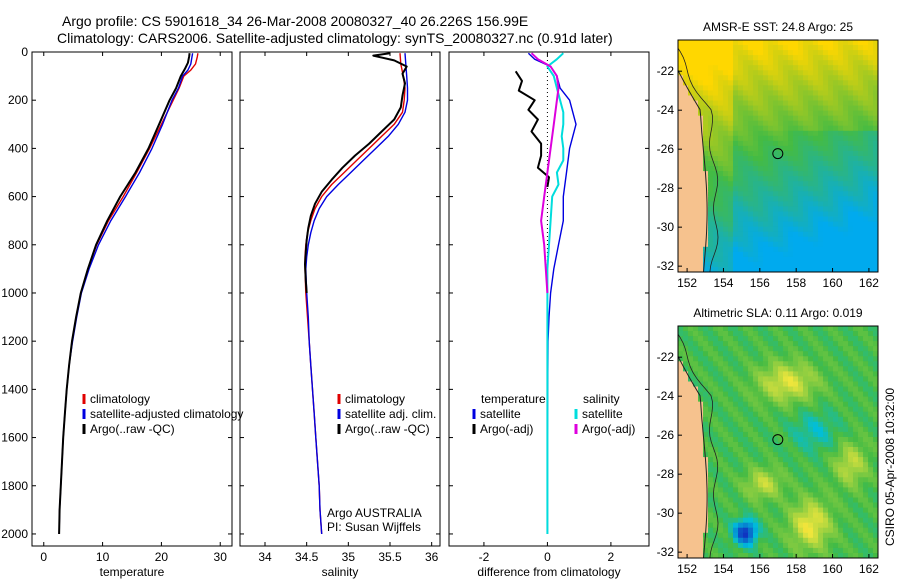  I want to click on coastline, so click(693, 170).